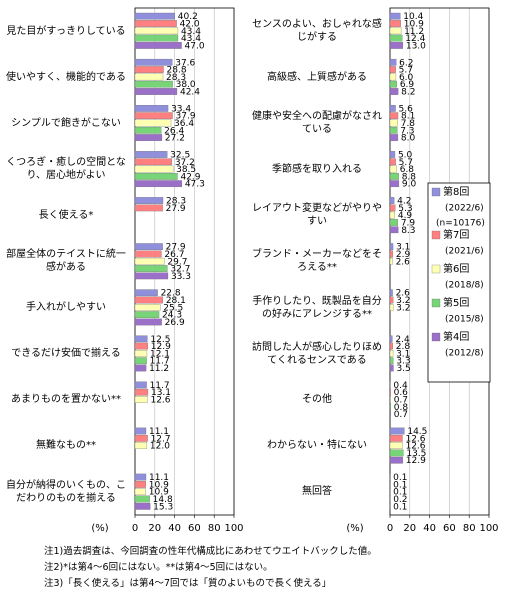  I want to click on value-label: 26.7, so click(174, 255).